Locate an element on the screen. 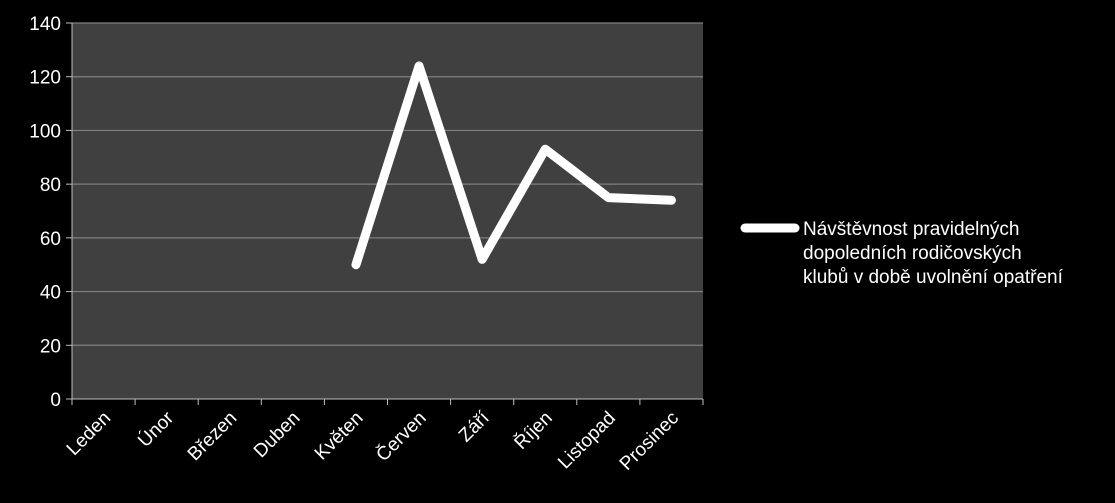 The width and height of the screenshot is (1115, 503). y-tick-label: 60 is located at coordinates (50, 239).